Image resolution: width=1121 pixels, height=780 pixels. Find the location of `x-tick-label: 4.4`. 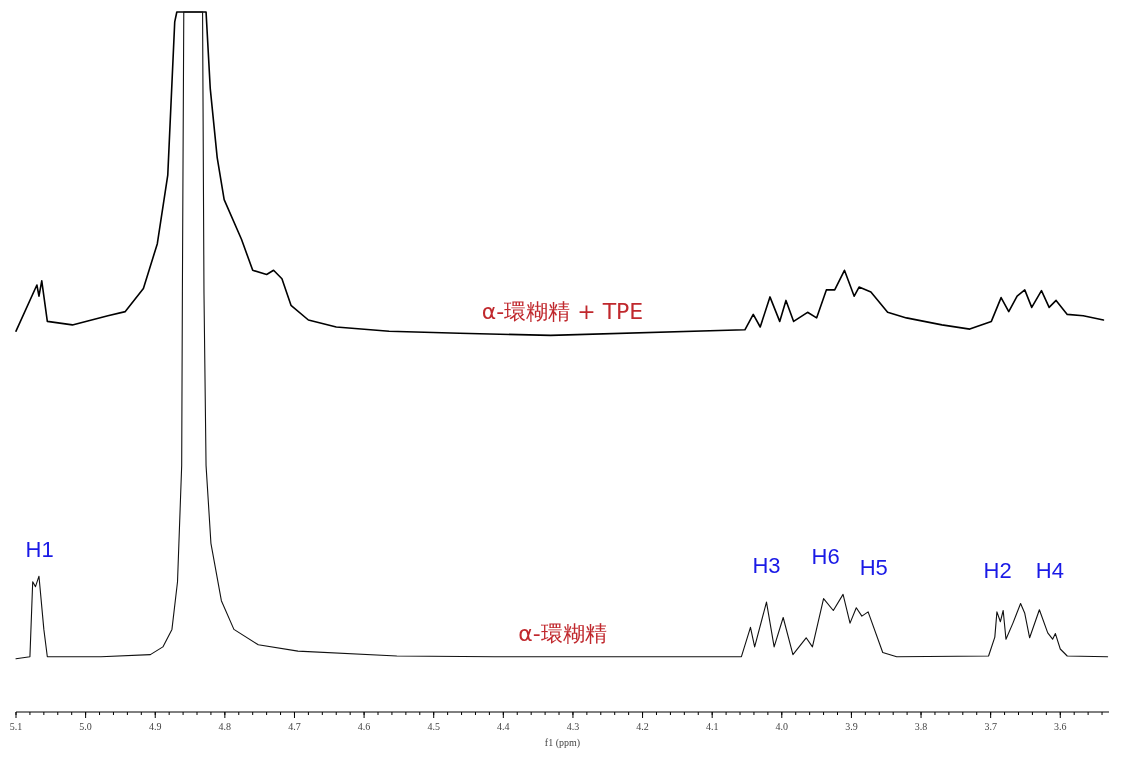

x-tick-label: 4.4 is located at coordinates (503, 726).